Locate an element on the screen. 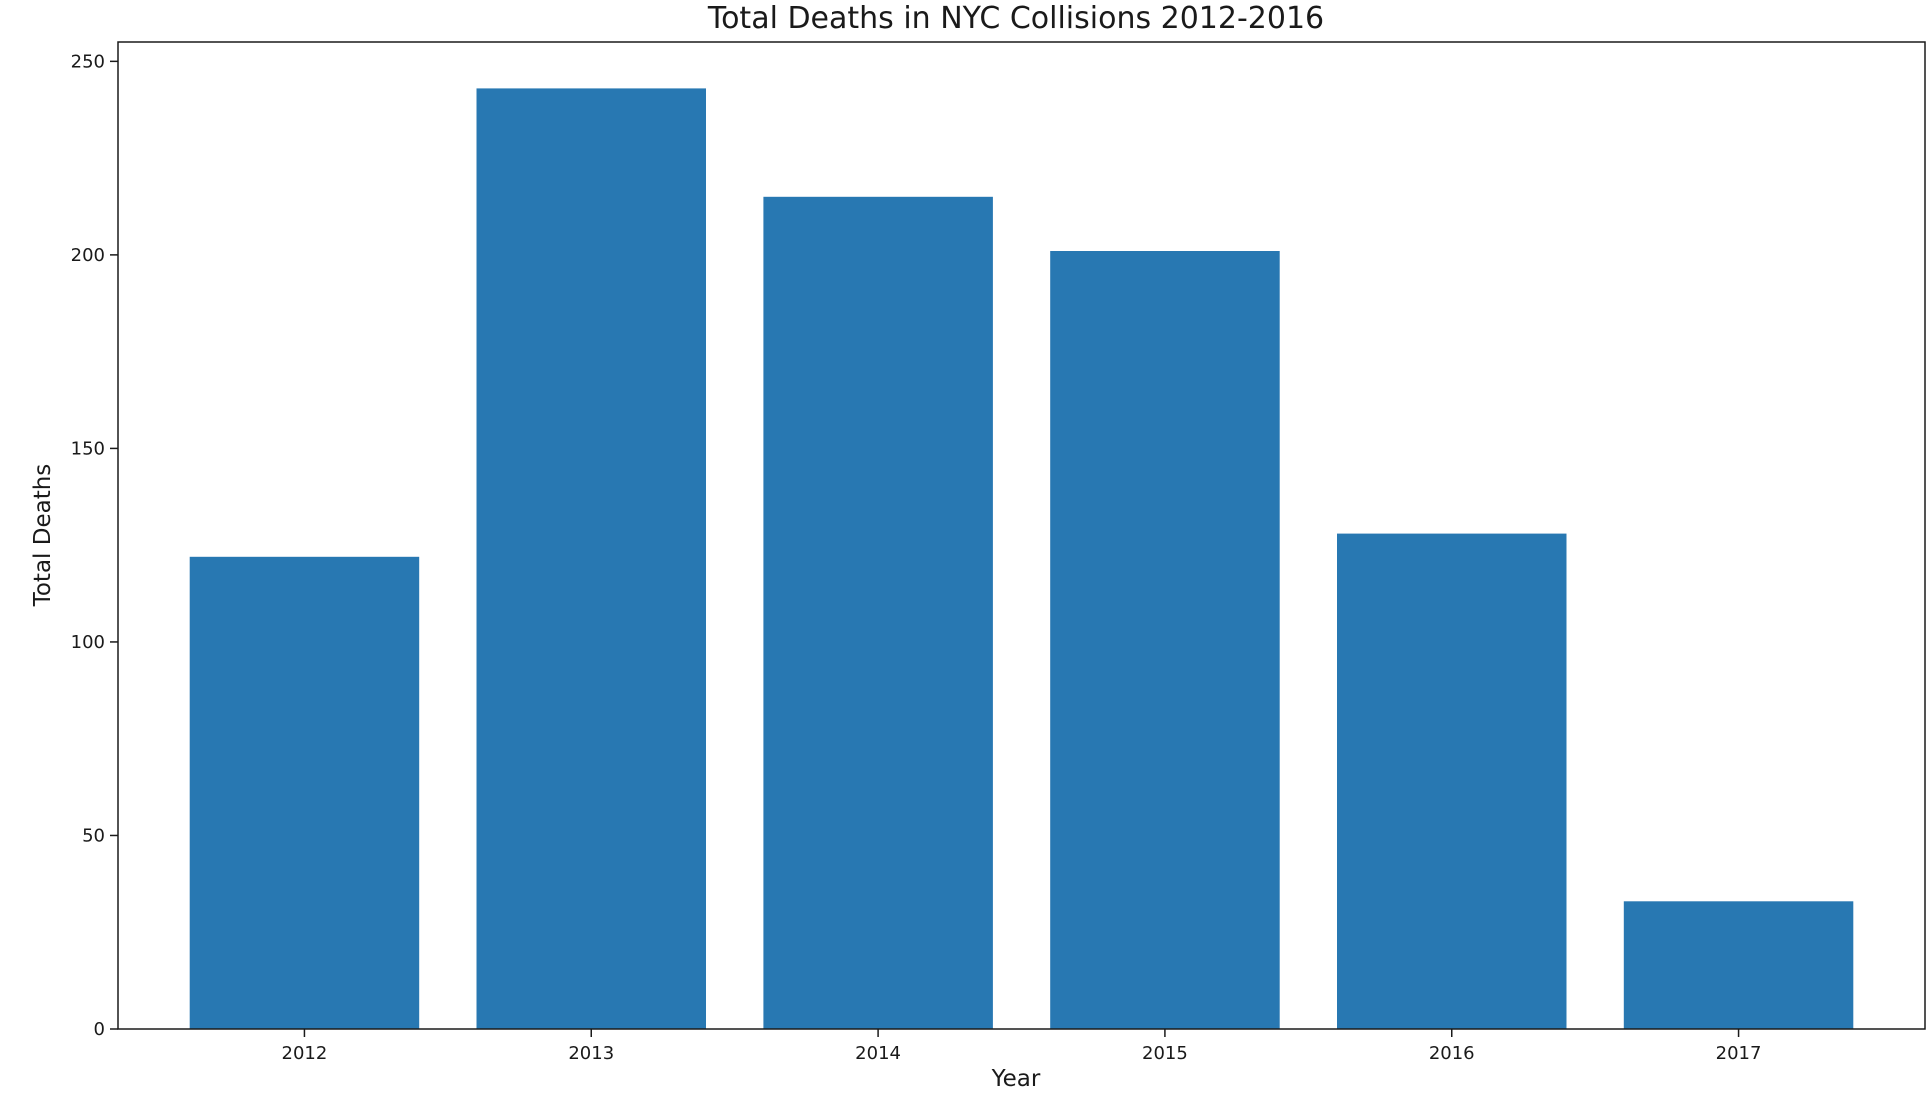  x-tick-label: 2017 is located at coordinates (1739, 1053).